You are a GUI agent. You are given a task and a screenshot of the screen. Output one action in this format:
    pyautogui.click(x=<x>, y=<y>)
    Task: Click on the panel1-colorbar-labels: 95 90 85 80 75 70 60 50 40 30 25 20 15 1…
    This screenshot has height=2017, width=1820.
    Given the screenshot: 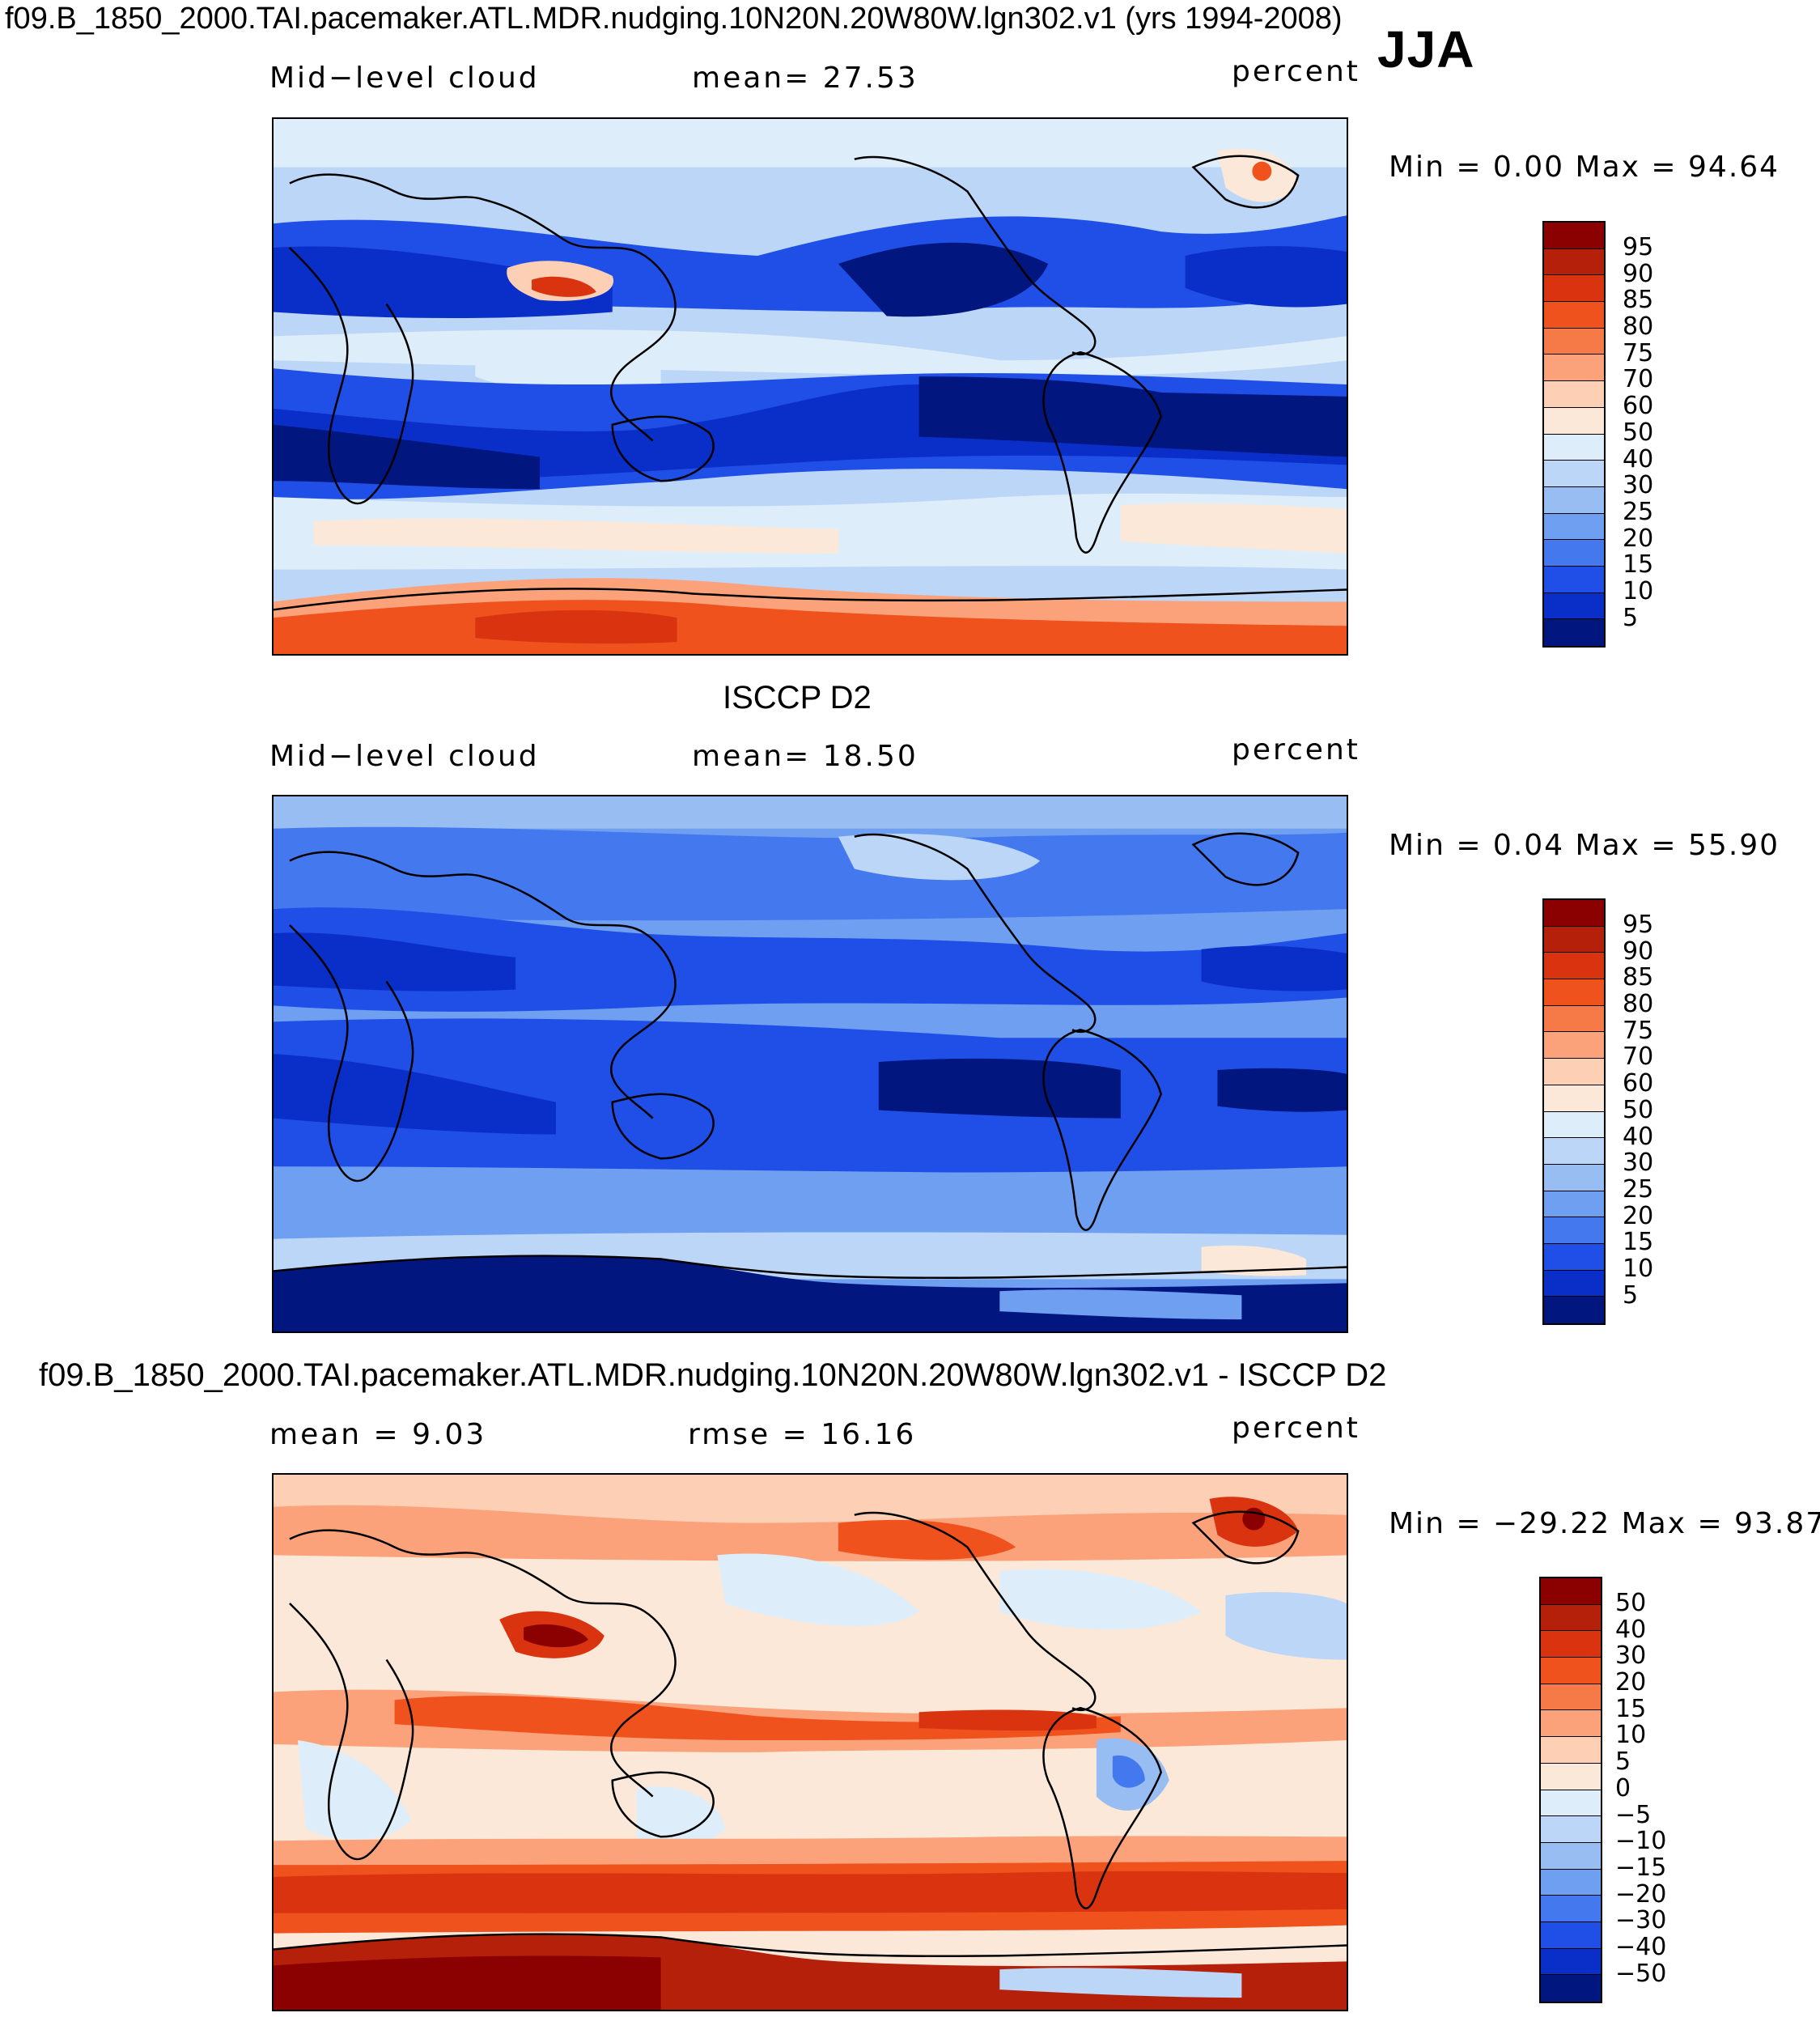 What is the action you would take?
    pyautogui.click(x=1638, y=432)
    